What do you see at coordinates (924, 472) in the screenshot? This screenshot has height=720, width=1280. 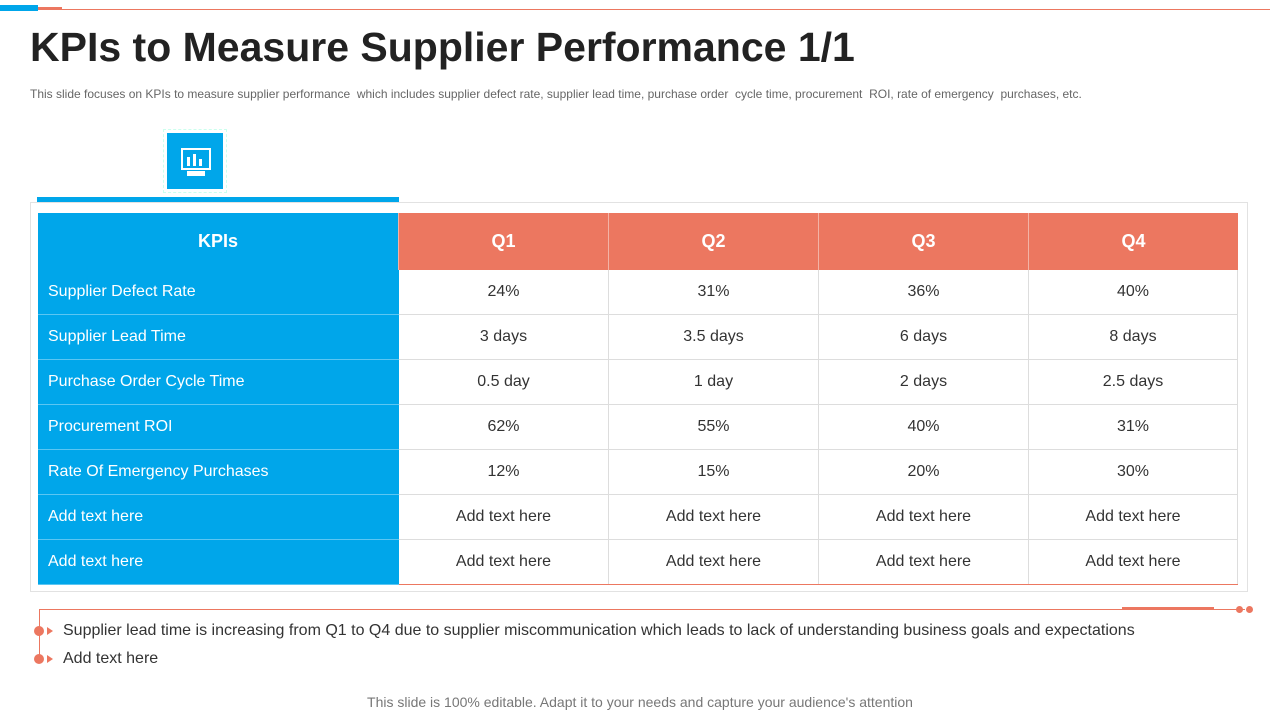 I see `cell: 20%` at bounding box center [924, 472].